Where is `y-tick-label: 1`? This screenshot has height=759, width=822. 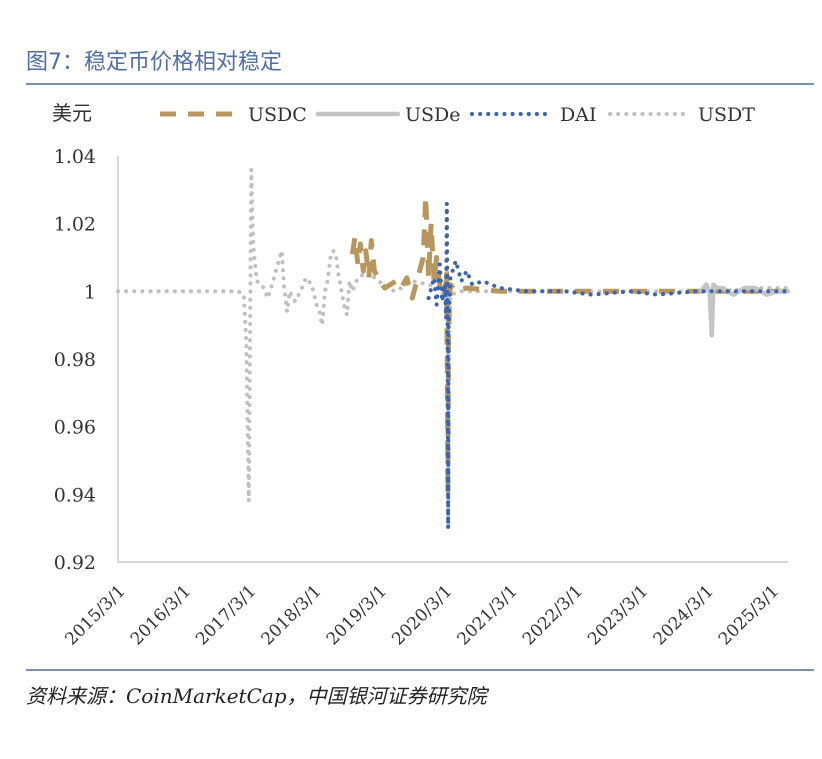 y-tick-label: 1 is located at coordinates (90, 292).